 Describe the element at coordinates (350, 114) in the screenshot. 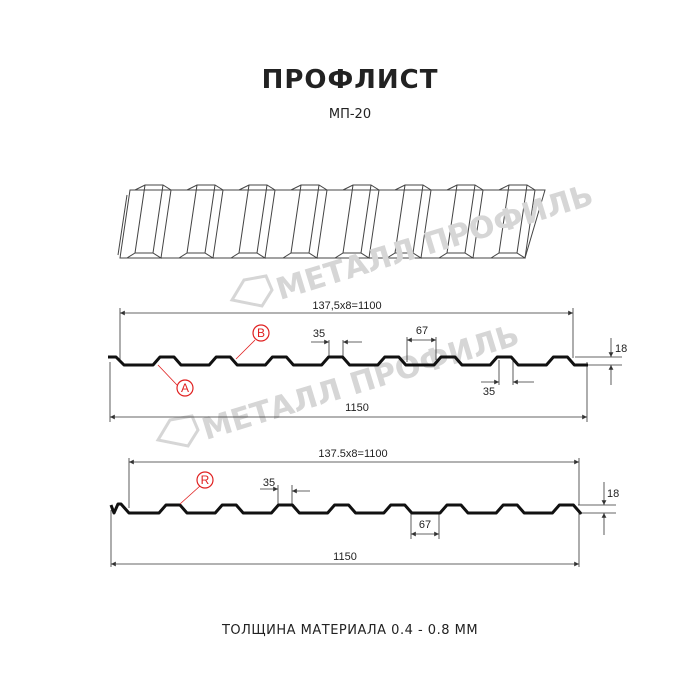

I see `page-subtitle: МП-20` at that location.